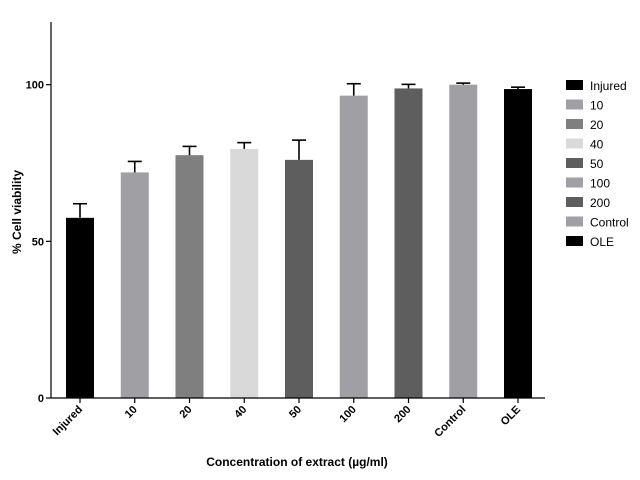 The height and width of the screenshot is (480, 640). I want to click on y-tick-label: 100, so click(35, 86).